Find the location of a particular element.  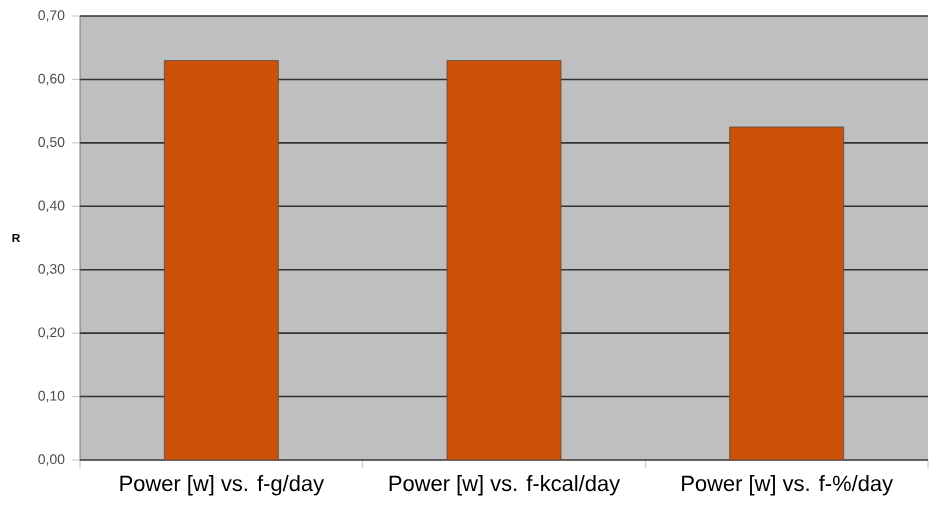

x-tick-label: Power [w] vs. f-g/day is located at coordinates (222, 485).